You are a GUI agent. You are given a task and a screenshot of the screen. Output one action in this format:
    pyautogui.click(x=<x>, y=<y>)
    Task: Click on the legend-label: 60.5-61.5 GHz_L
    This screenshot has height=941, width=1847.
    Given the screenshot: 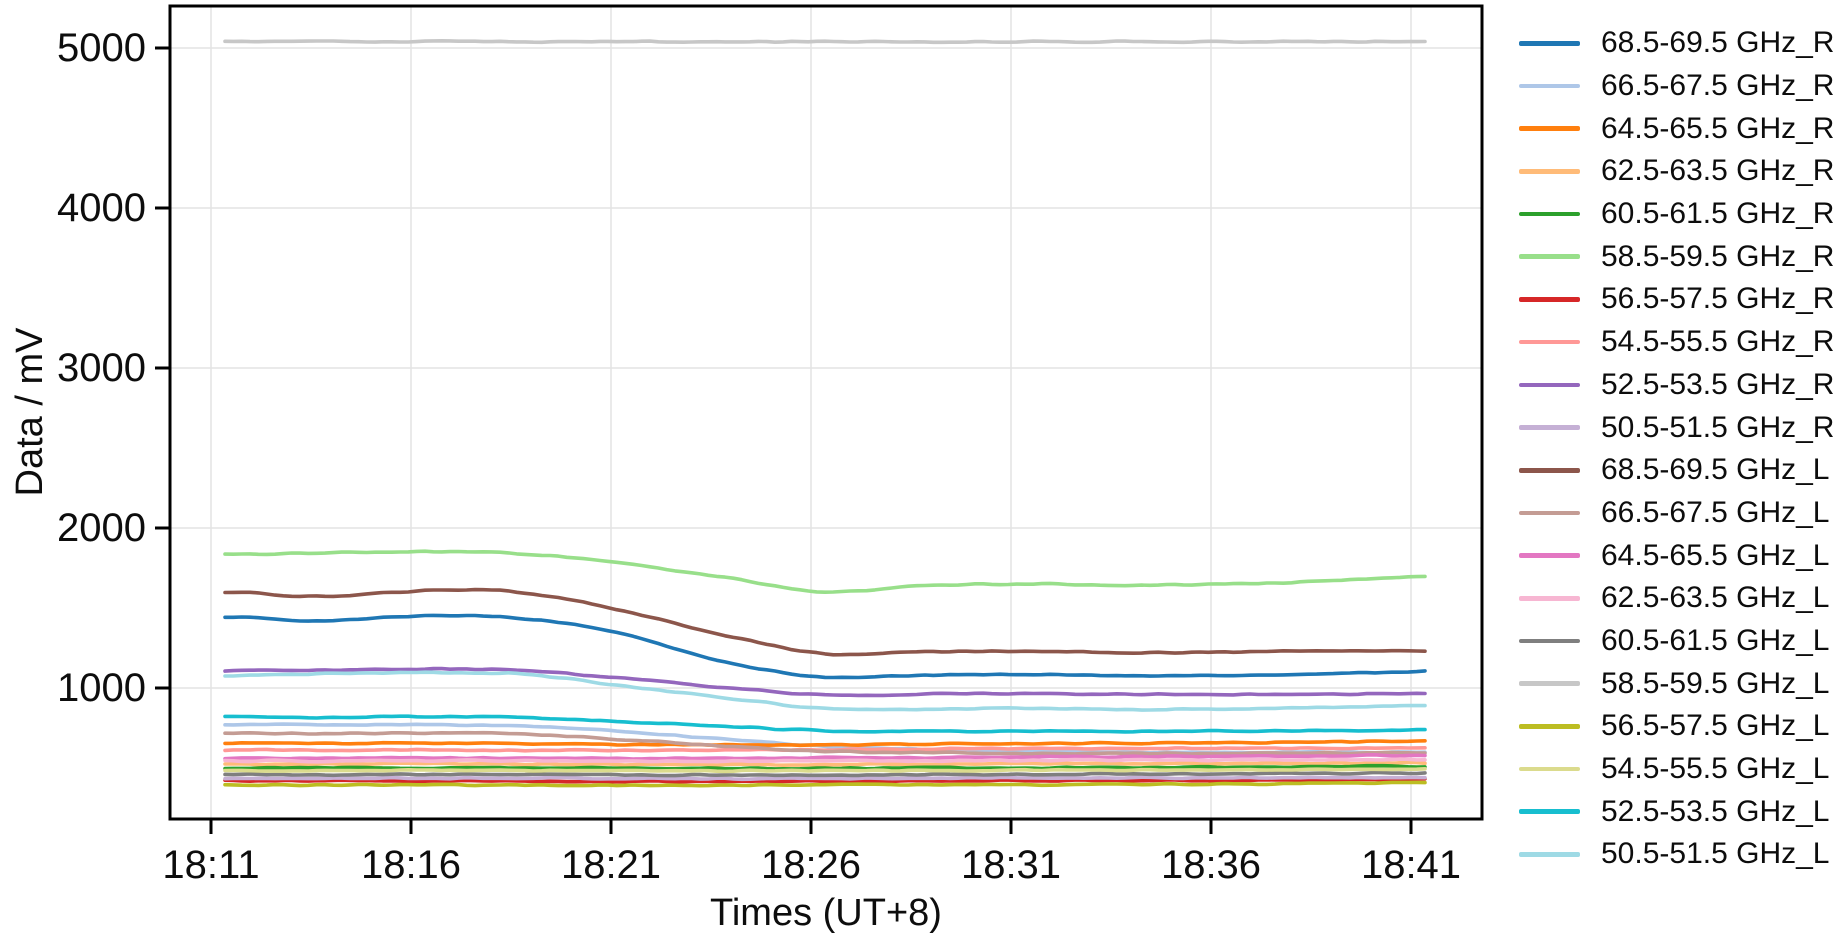 What is the action you would take?
    pyautogui.click(x=1715, y=640)
    